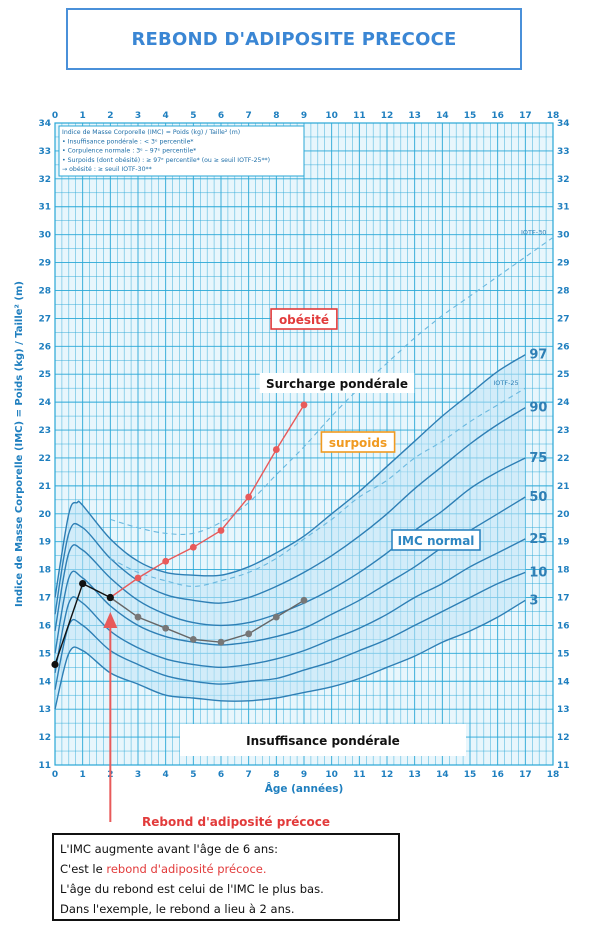 The width and height of the screenshot is (589, 926). What do you see at coordinates (563, 208) in the screenshot?
I see `y-tick-right: 31` at bounding box center [563, 208].